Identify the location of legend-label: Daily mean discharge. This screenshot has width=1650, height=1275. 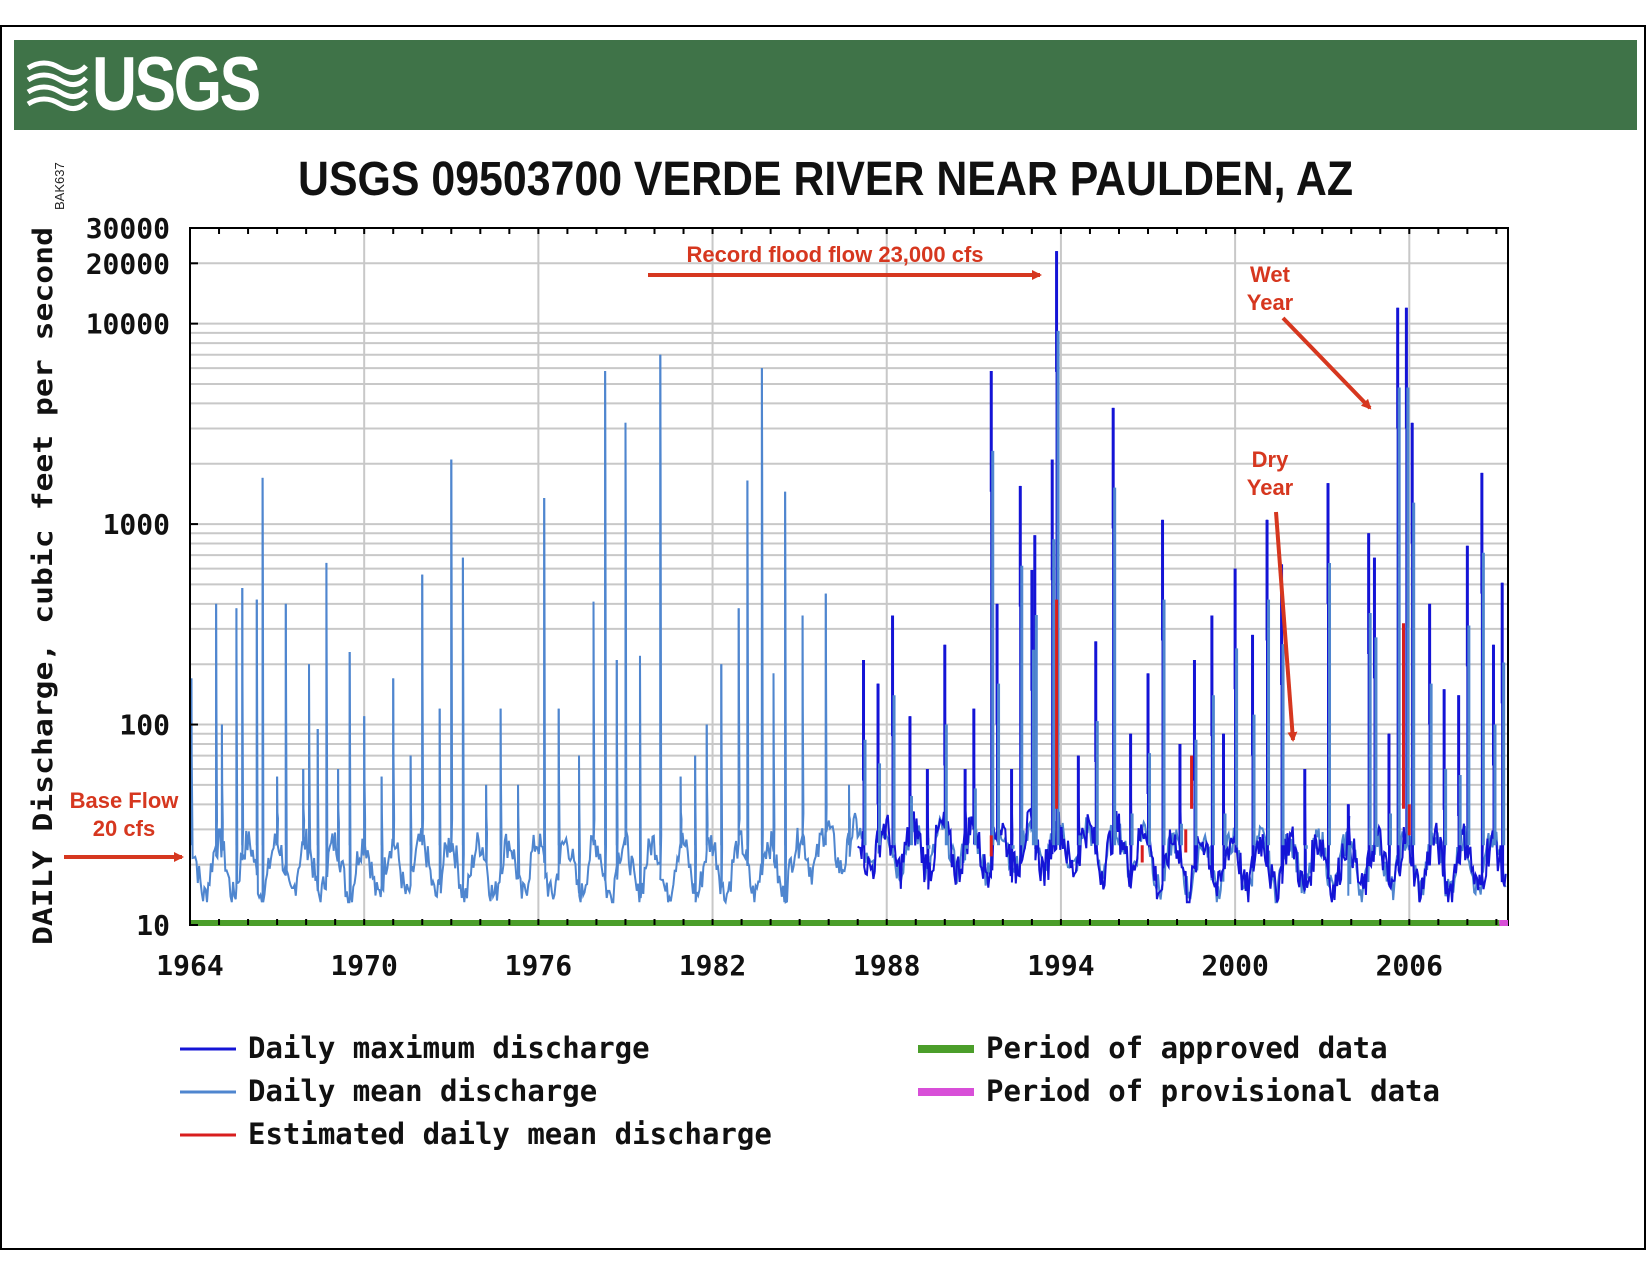
(422, 1091).